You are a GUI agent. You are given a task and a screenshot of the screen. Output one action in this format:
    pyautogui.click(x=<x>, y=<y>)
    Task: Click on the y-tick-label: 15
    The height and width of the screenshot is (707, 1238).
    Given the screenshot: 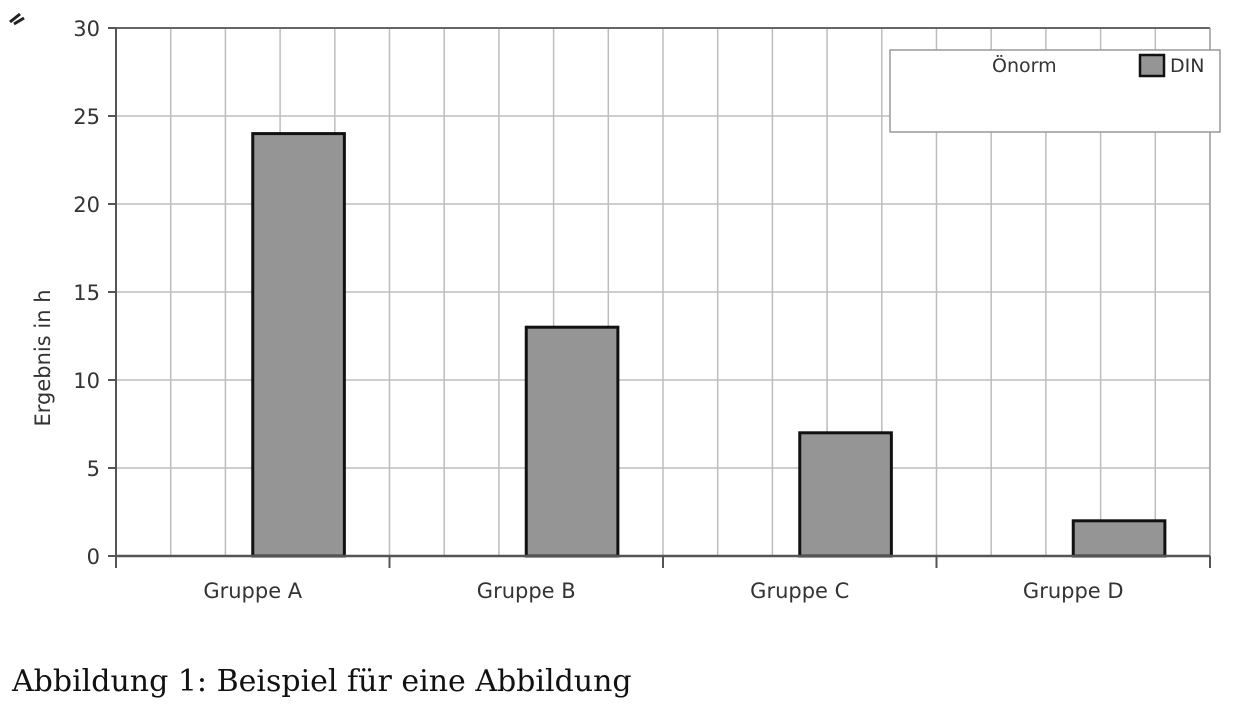 What is the action you would take?
    pyautogui.click(x=86, y=293)
    